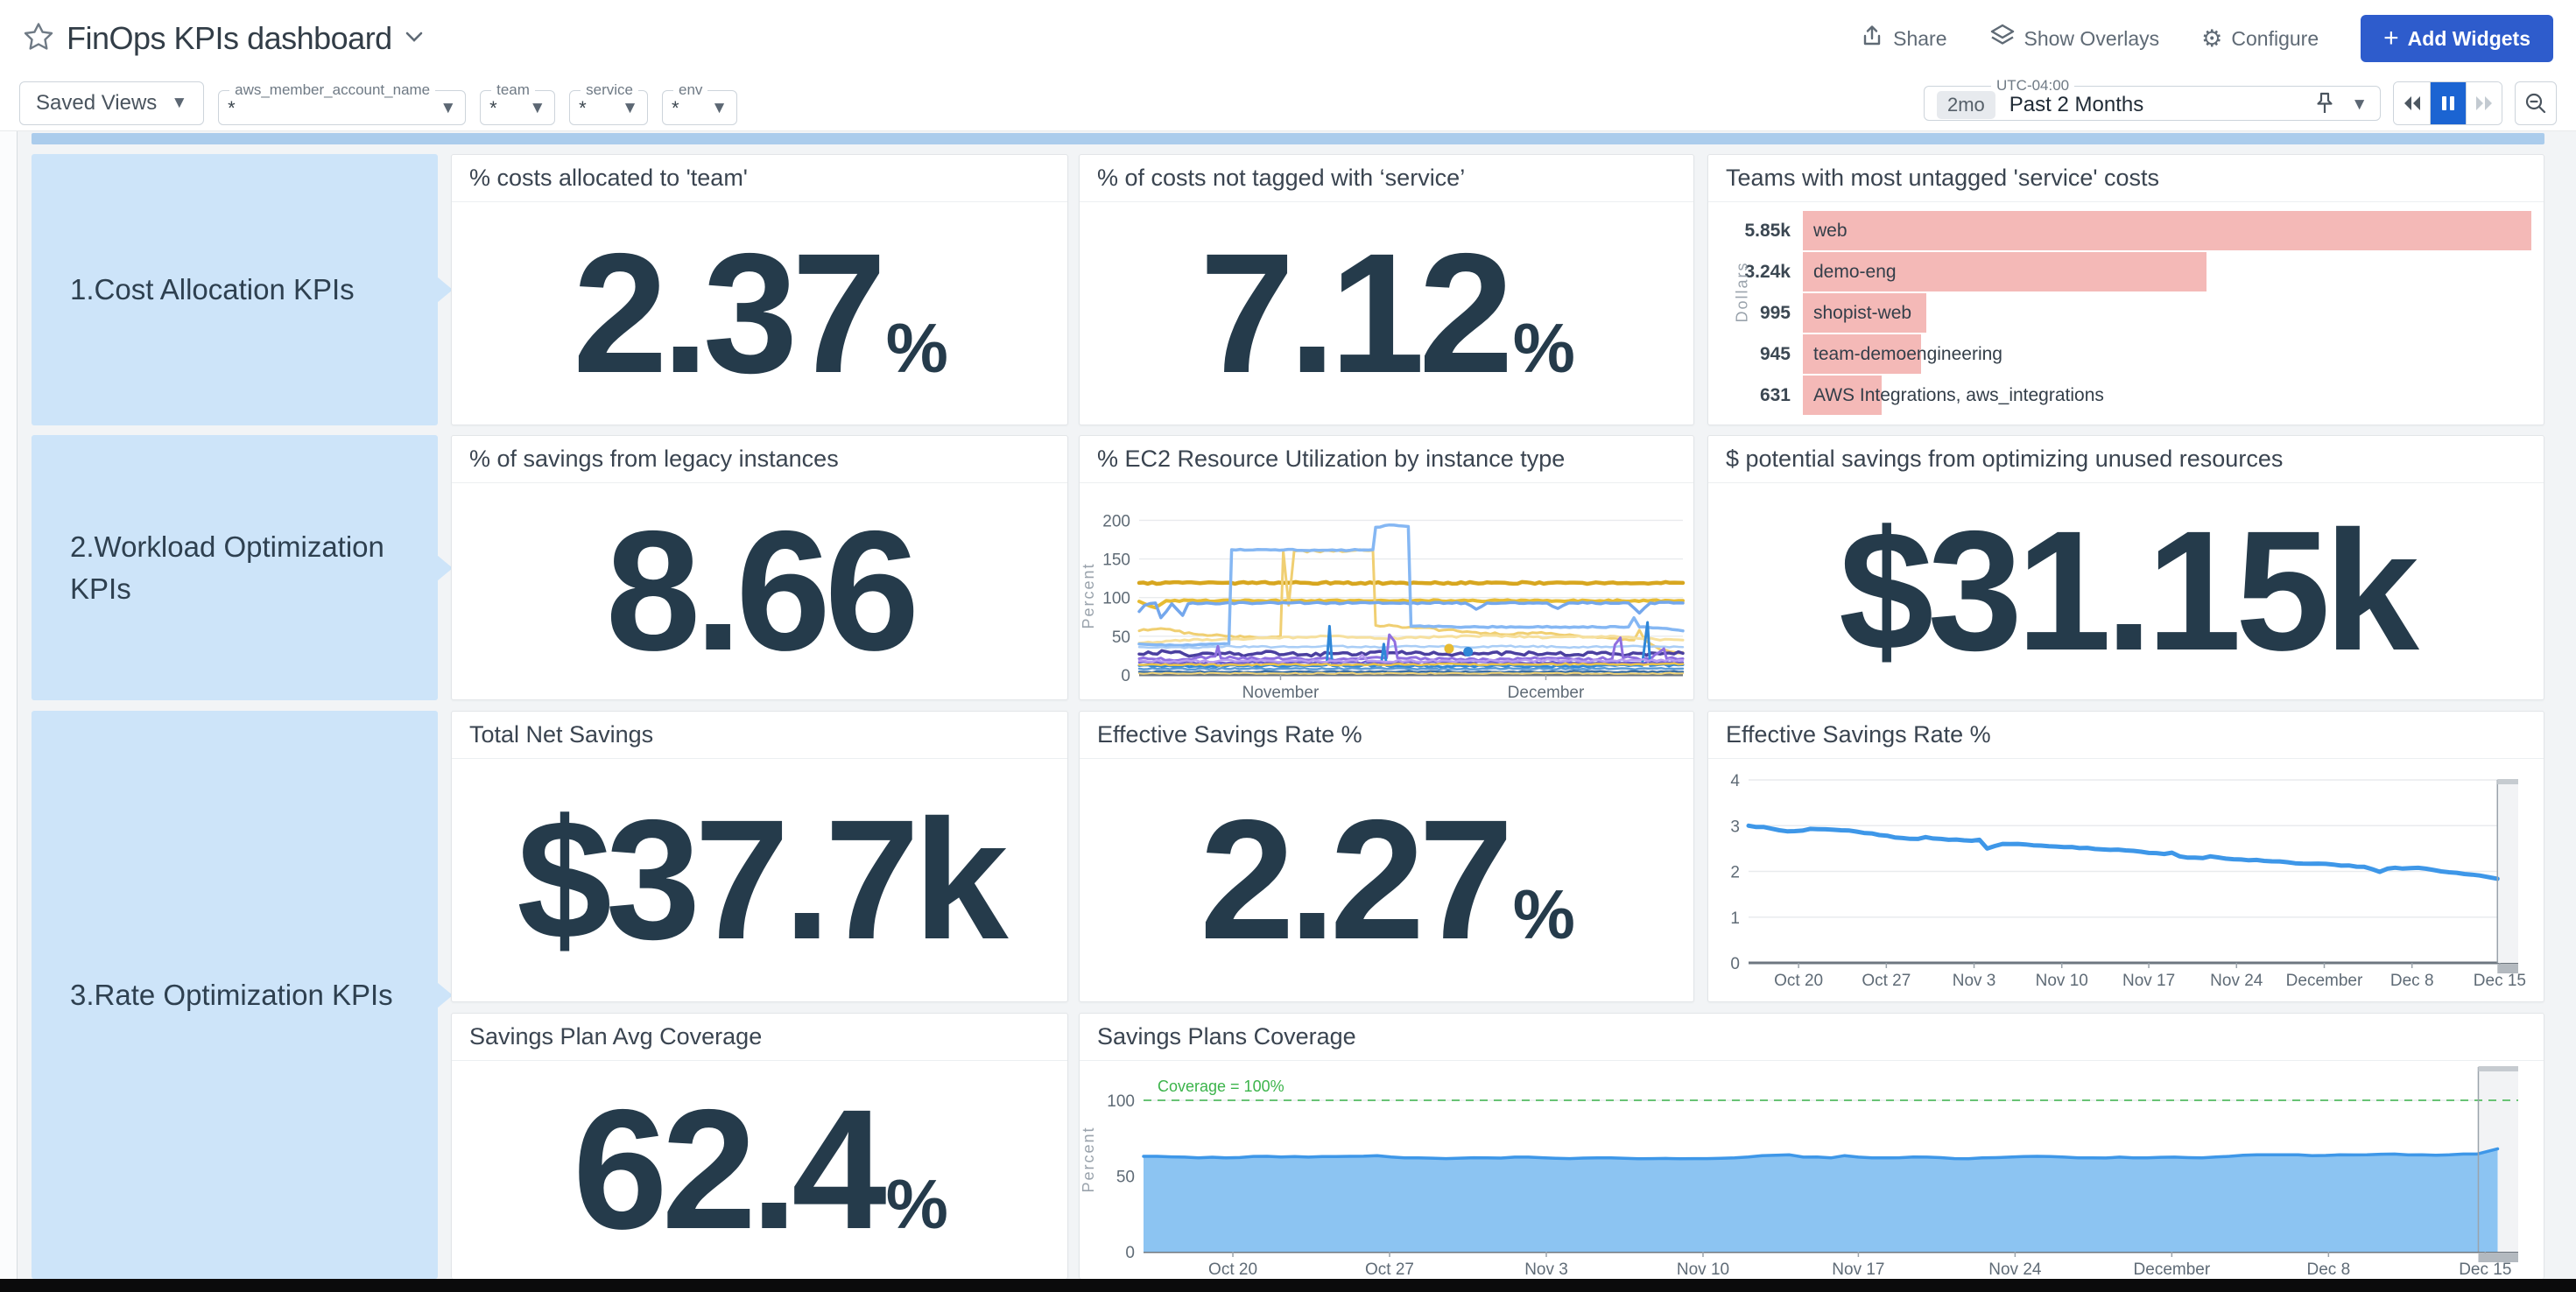  What do you see at coordinates (2536, 103) in the screenshot?
I see `zoom-out-button` at bounding box center [2536, 103].